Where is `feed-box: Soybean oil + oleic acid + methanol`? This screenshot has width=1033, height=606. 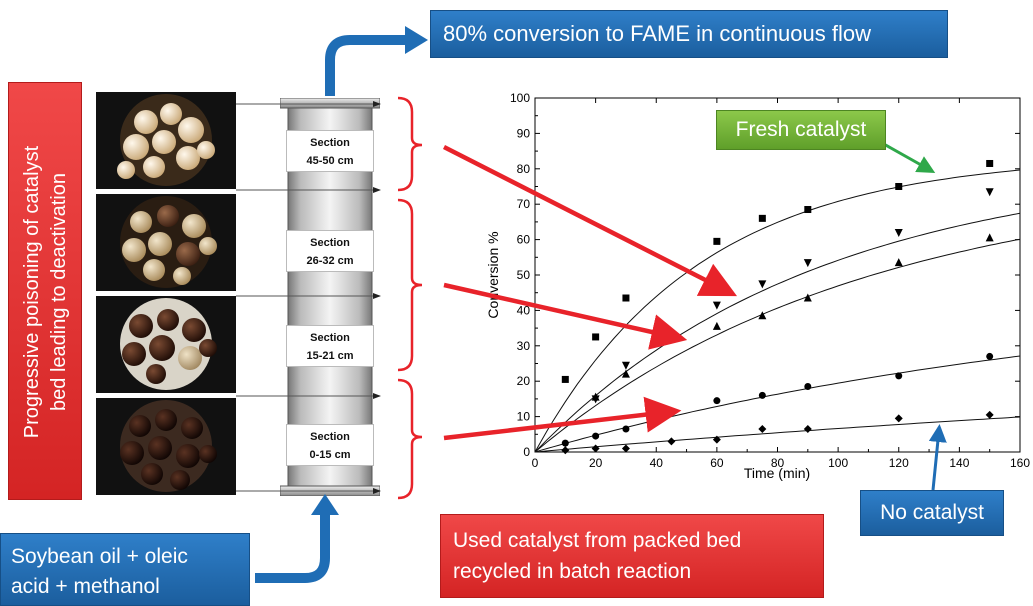
feed-box: Soybean oil + oleic acid + methanol is located at coordinates (125, 569).